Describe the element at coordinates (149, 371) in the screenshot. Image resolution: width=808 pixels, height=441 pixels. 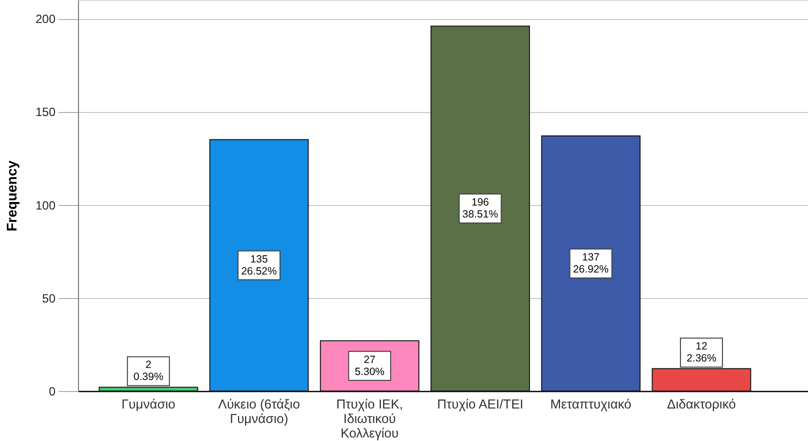
I see `data-label: 2 0.39%` at that location.